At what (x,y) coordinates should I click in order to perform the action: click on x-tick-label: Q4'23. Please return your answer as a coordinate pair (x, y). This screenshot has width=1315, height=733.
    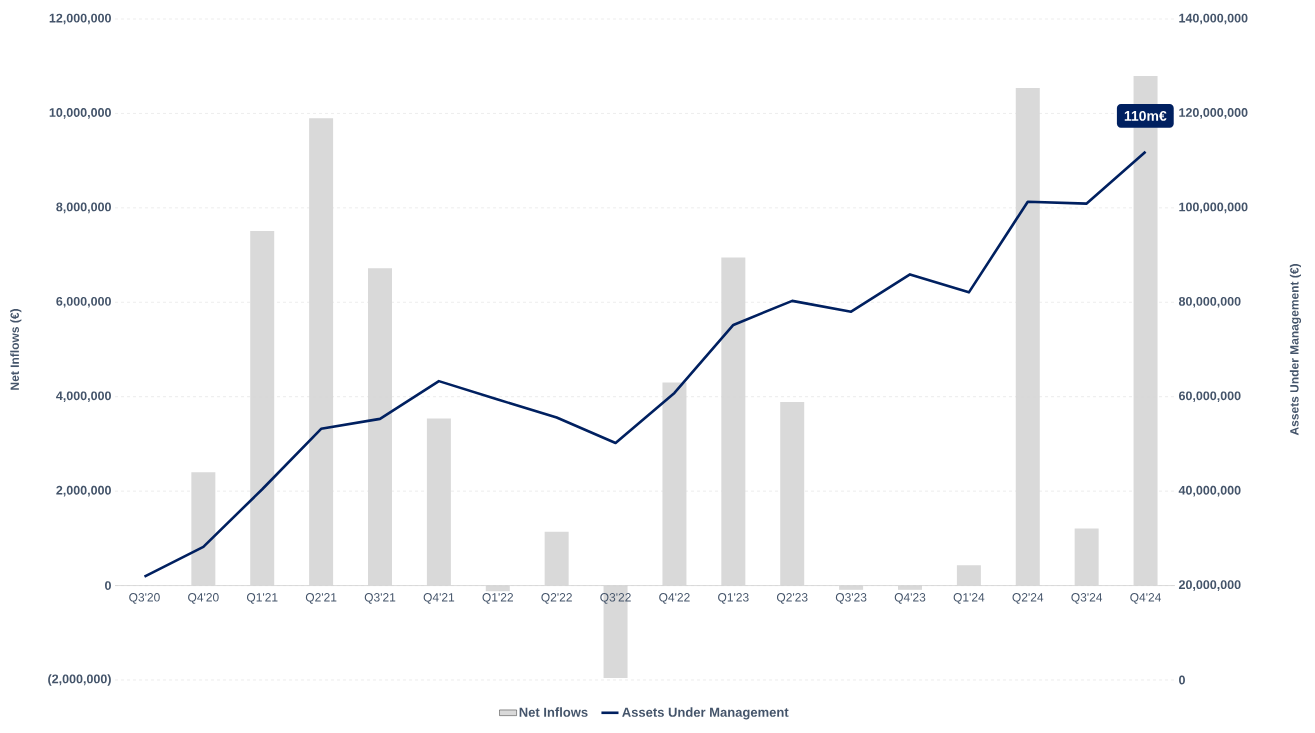
    Looking at the image, I should click on (910, 598).